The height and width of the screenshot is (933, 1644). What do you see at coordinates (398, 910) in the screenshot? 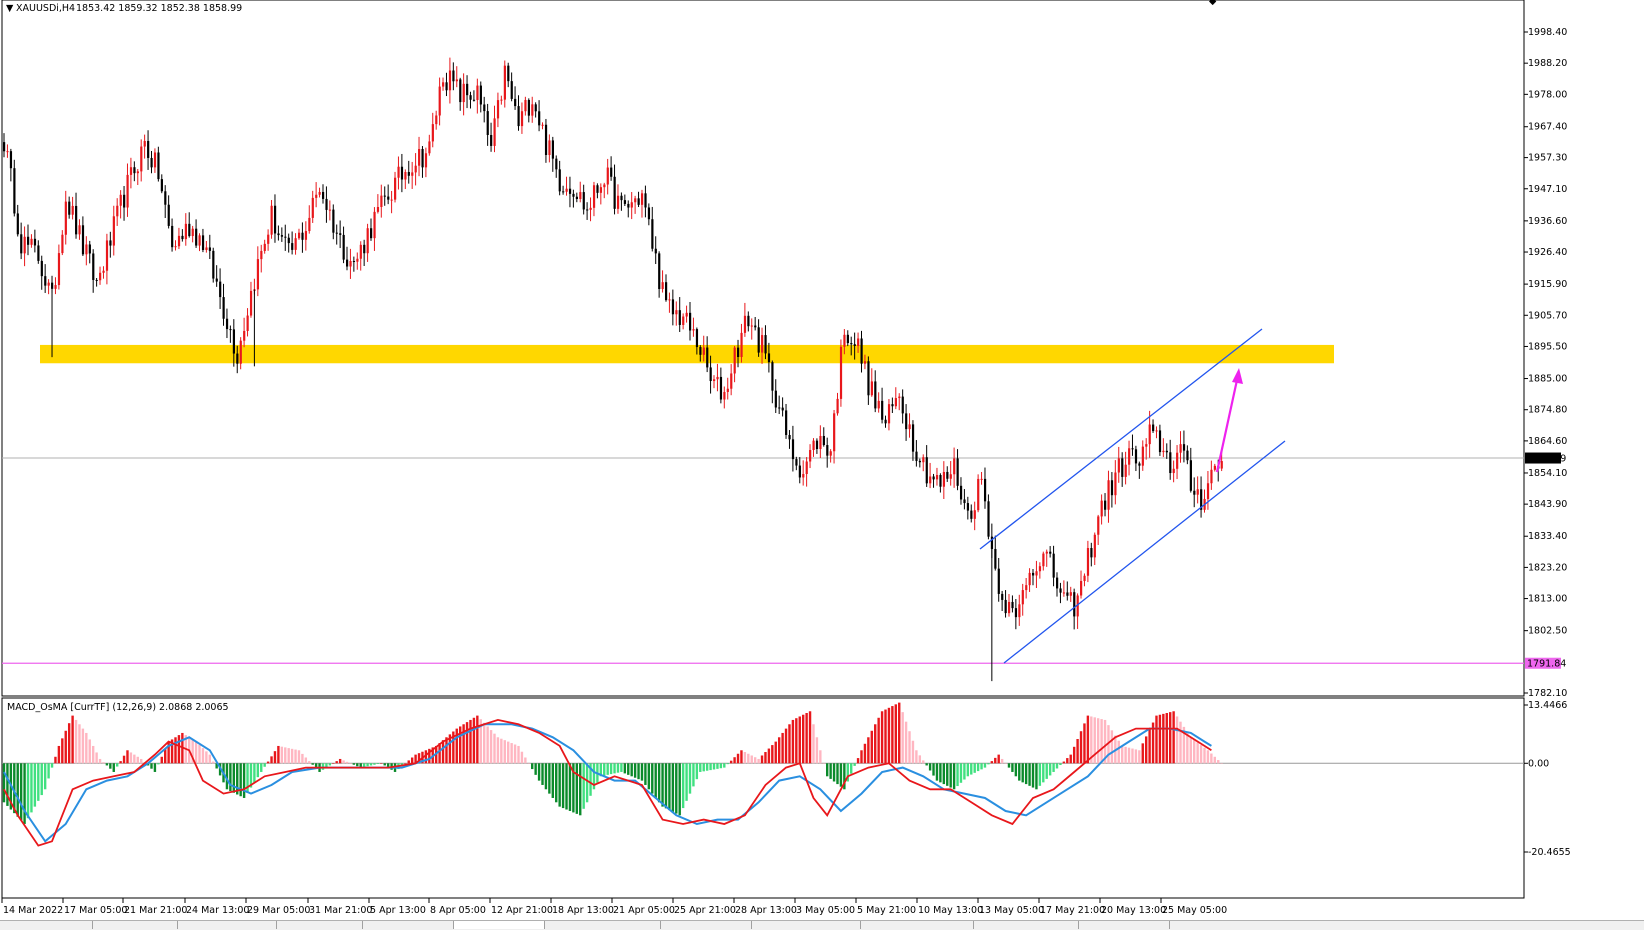
I see `time-tick-label: 5 Apr 13:00` at bounding box center [398, 910].